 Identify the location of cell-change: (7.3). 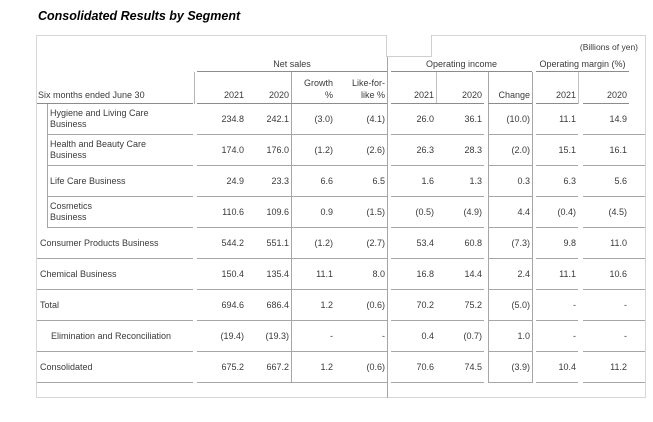
(510, 243).